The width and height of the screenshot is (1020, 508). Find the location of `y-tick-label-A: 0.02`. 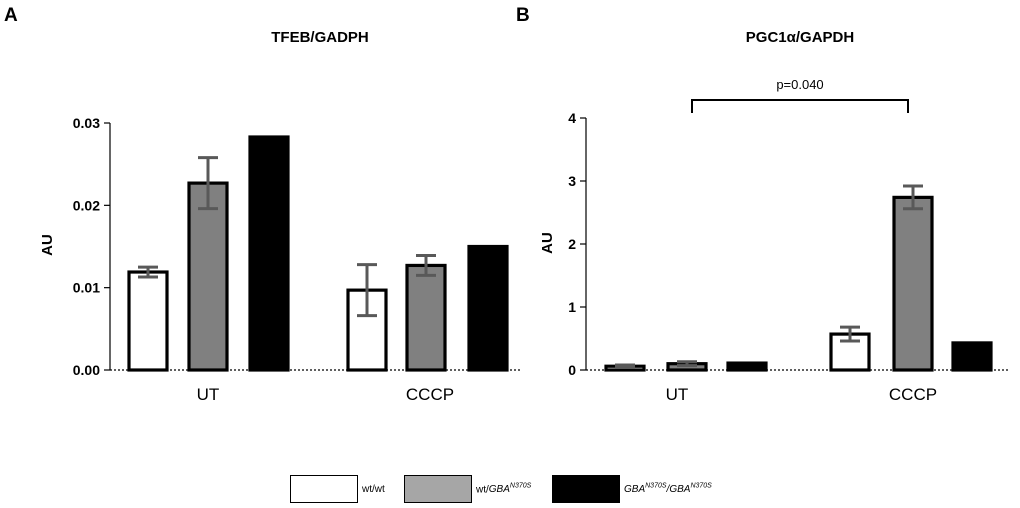

y-tick-label-A: 0.02 is located at coordinates (86, 205).